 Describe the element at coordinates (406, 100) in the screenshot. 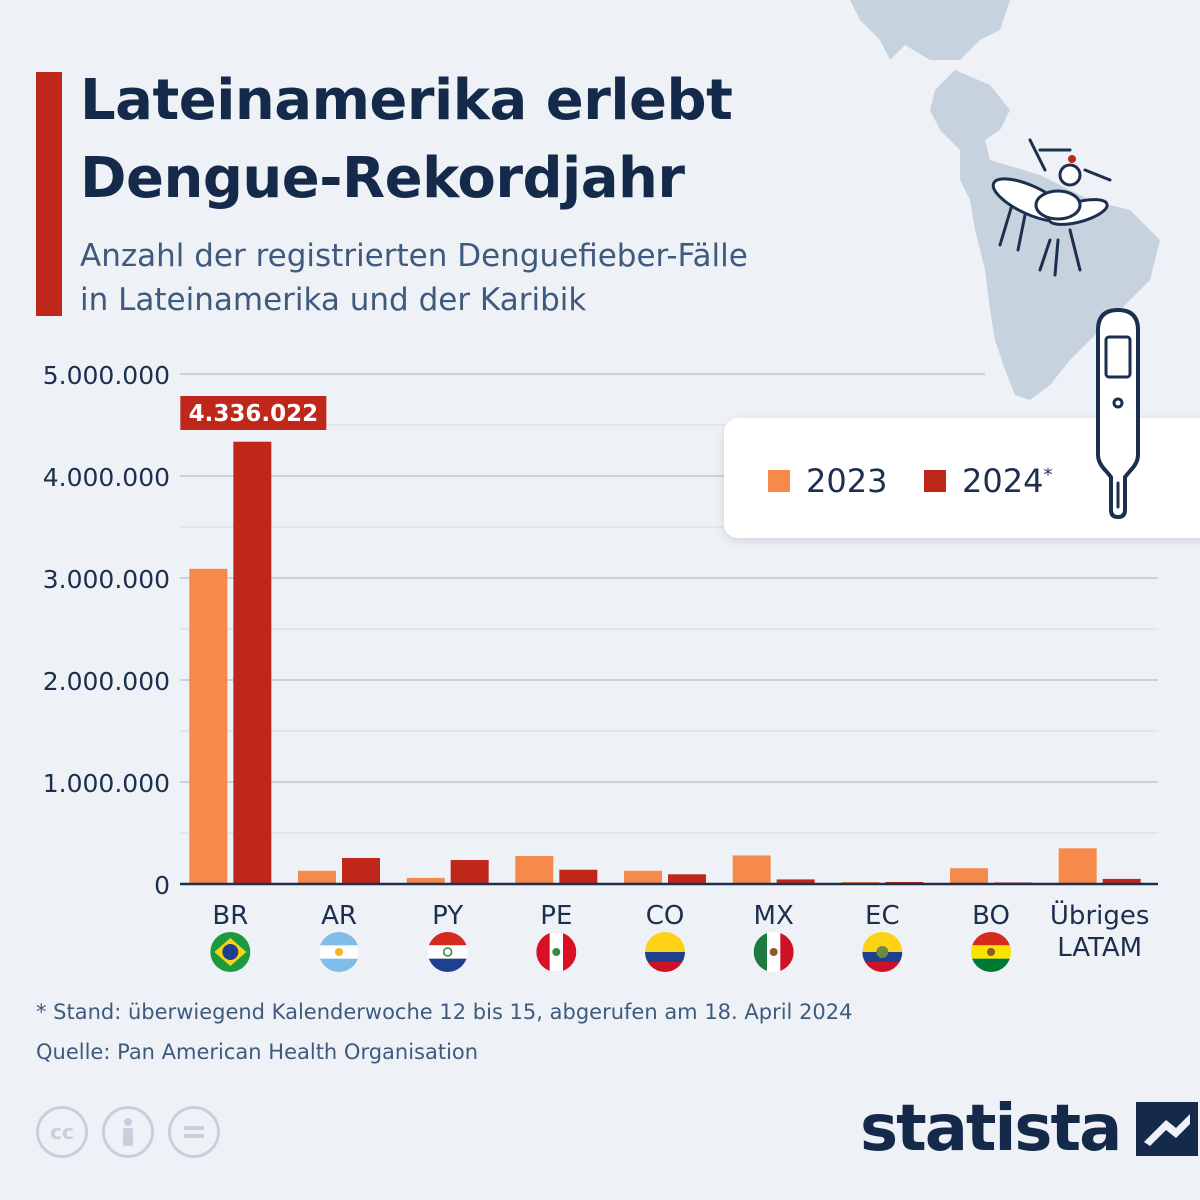

I see `title-line-1: Lateinamerika erlebt` at that location.